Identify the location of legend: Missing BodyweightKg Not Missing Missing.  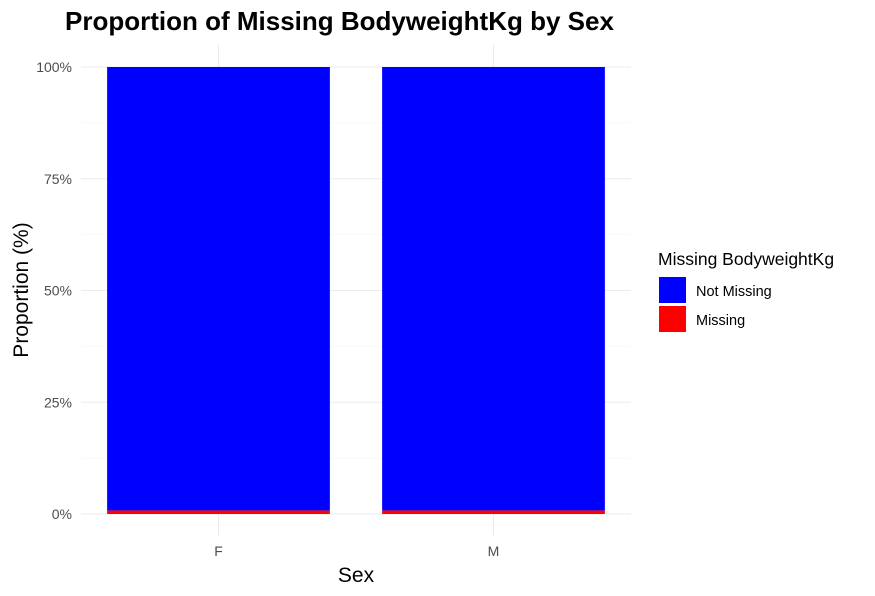
(746, 290).